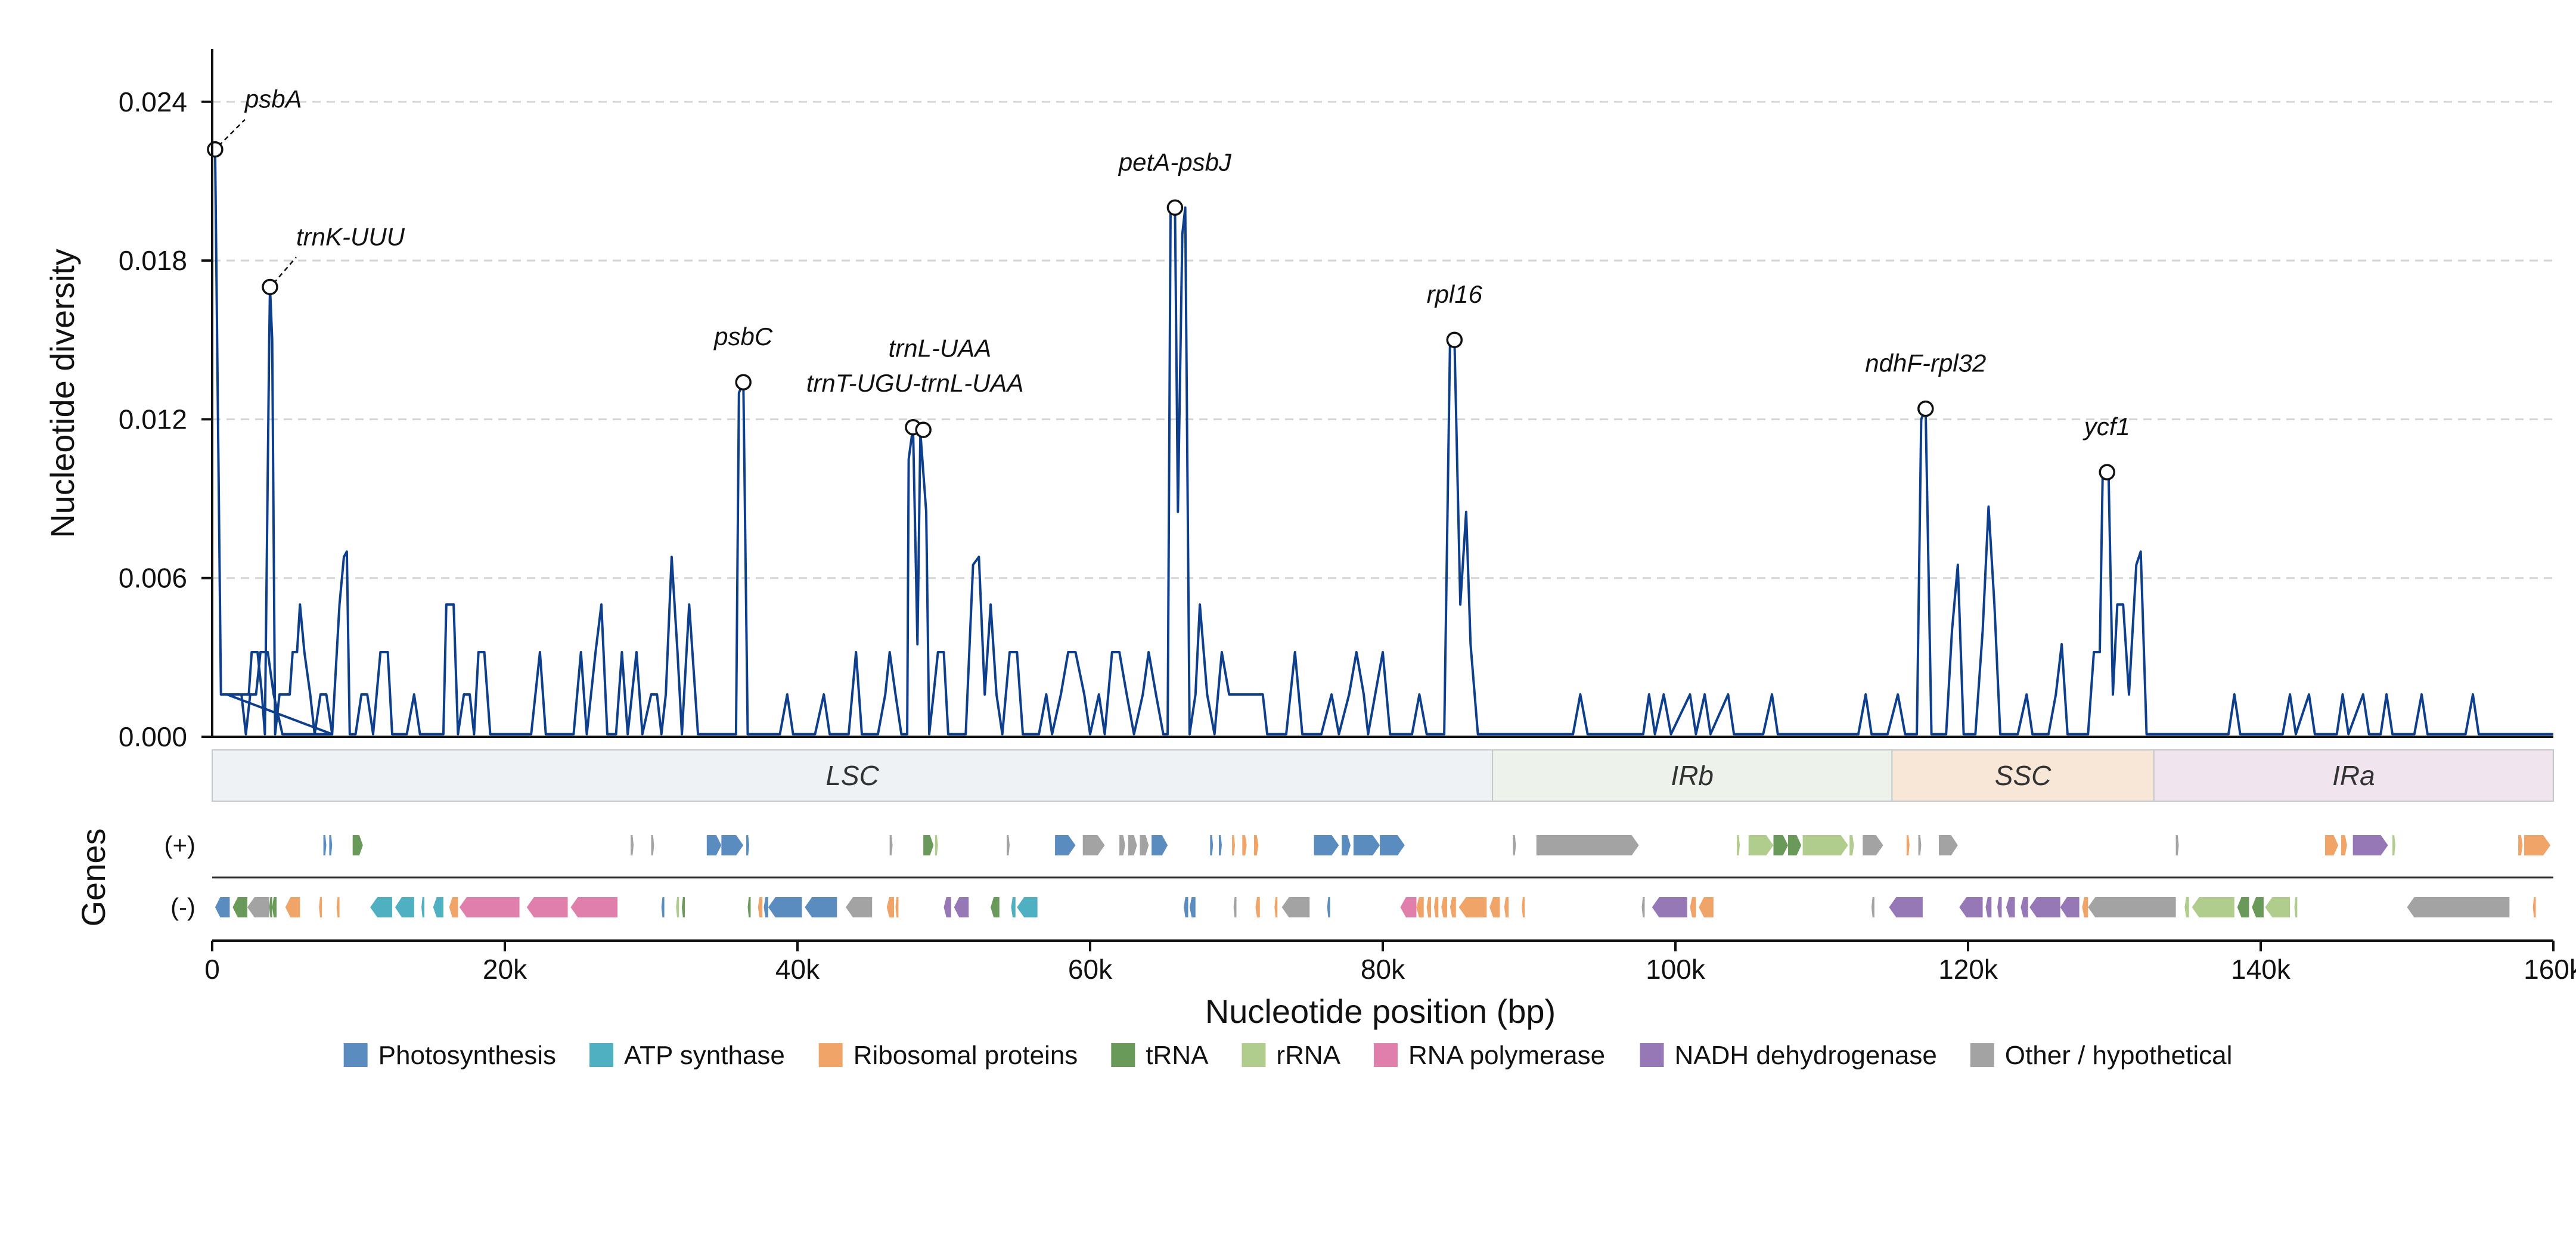 The width and height of the screenshot is (2576, 1253). Describe the element at coordinates (351, 236) in the screenshot. I see `peak-label: trnK-UUU` at that location.